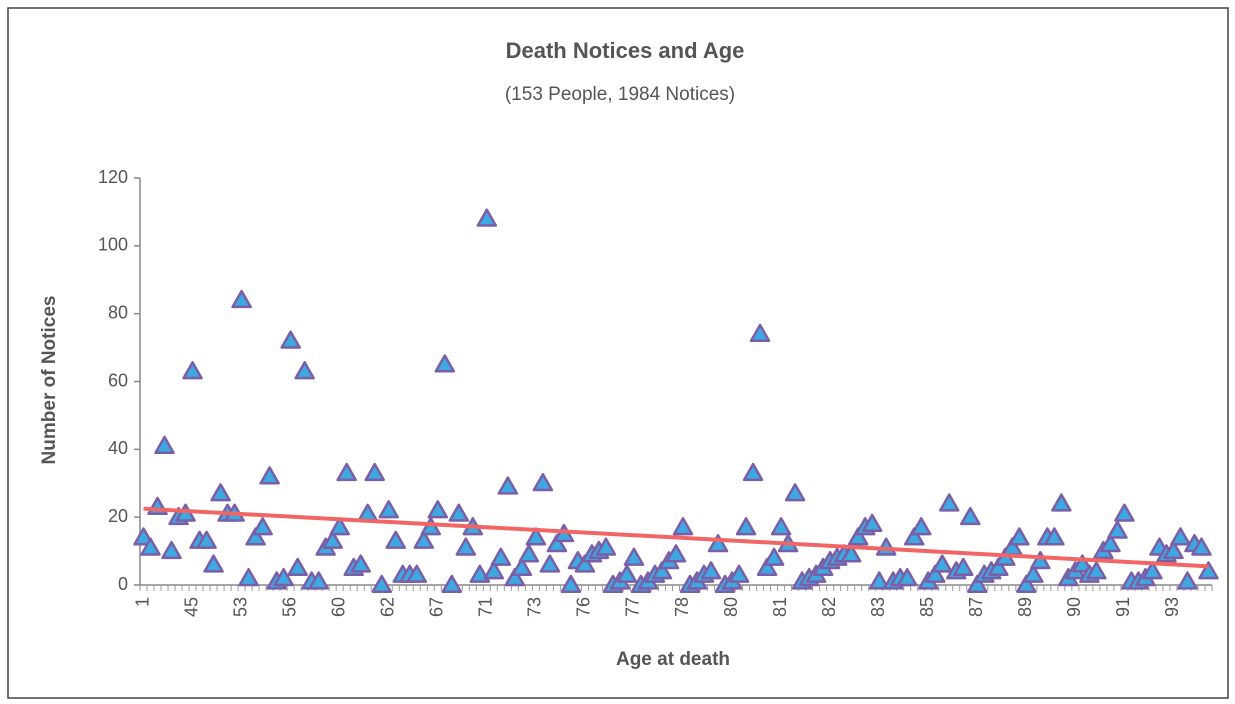 Image resolution: width=1235 pixels, height=704 pixels. Describe the element at coordinates (437, 607) in the screenshot. I see `x-tick-label: 67` at that location.